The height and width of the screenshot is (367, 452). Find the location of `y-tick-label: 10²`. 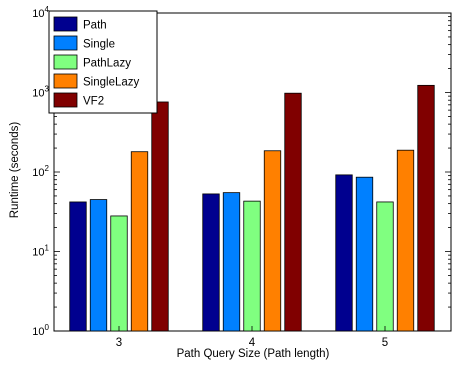

y-tick-label: 10² is located at coordinates (40, 171).